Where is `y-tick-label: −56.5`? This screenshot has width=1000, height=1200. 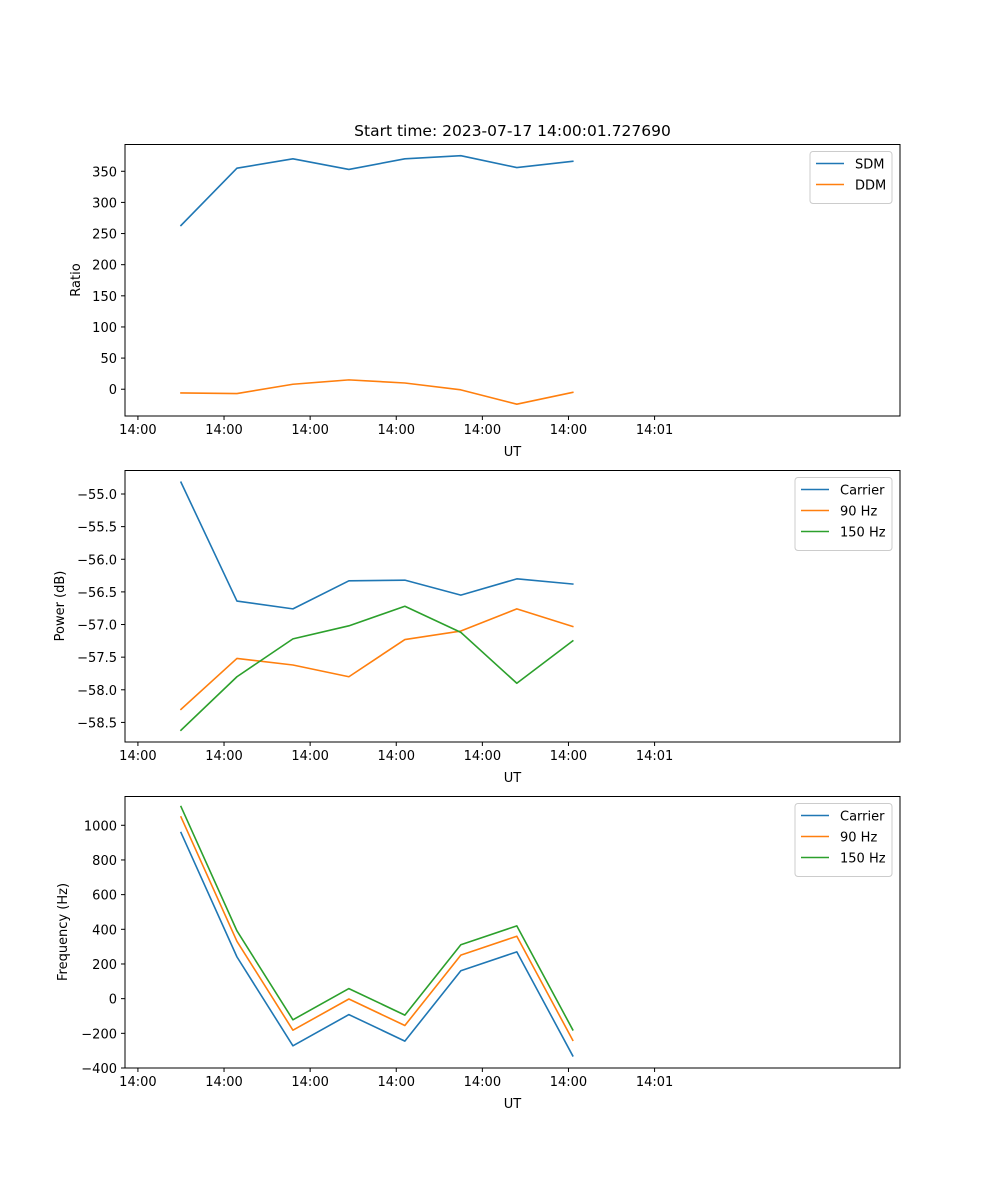
y-tick-label: −56.5 is located at coordinates (97, 593).